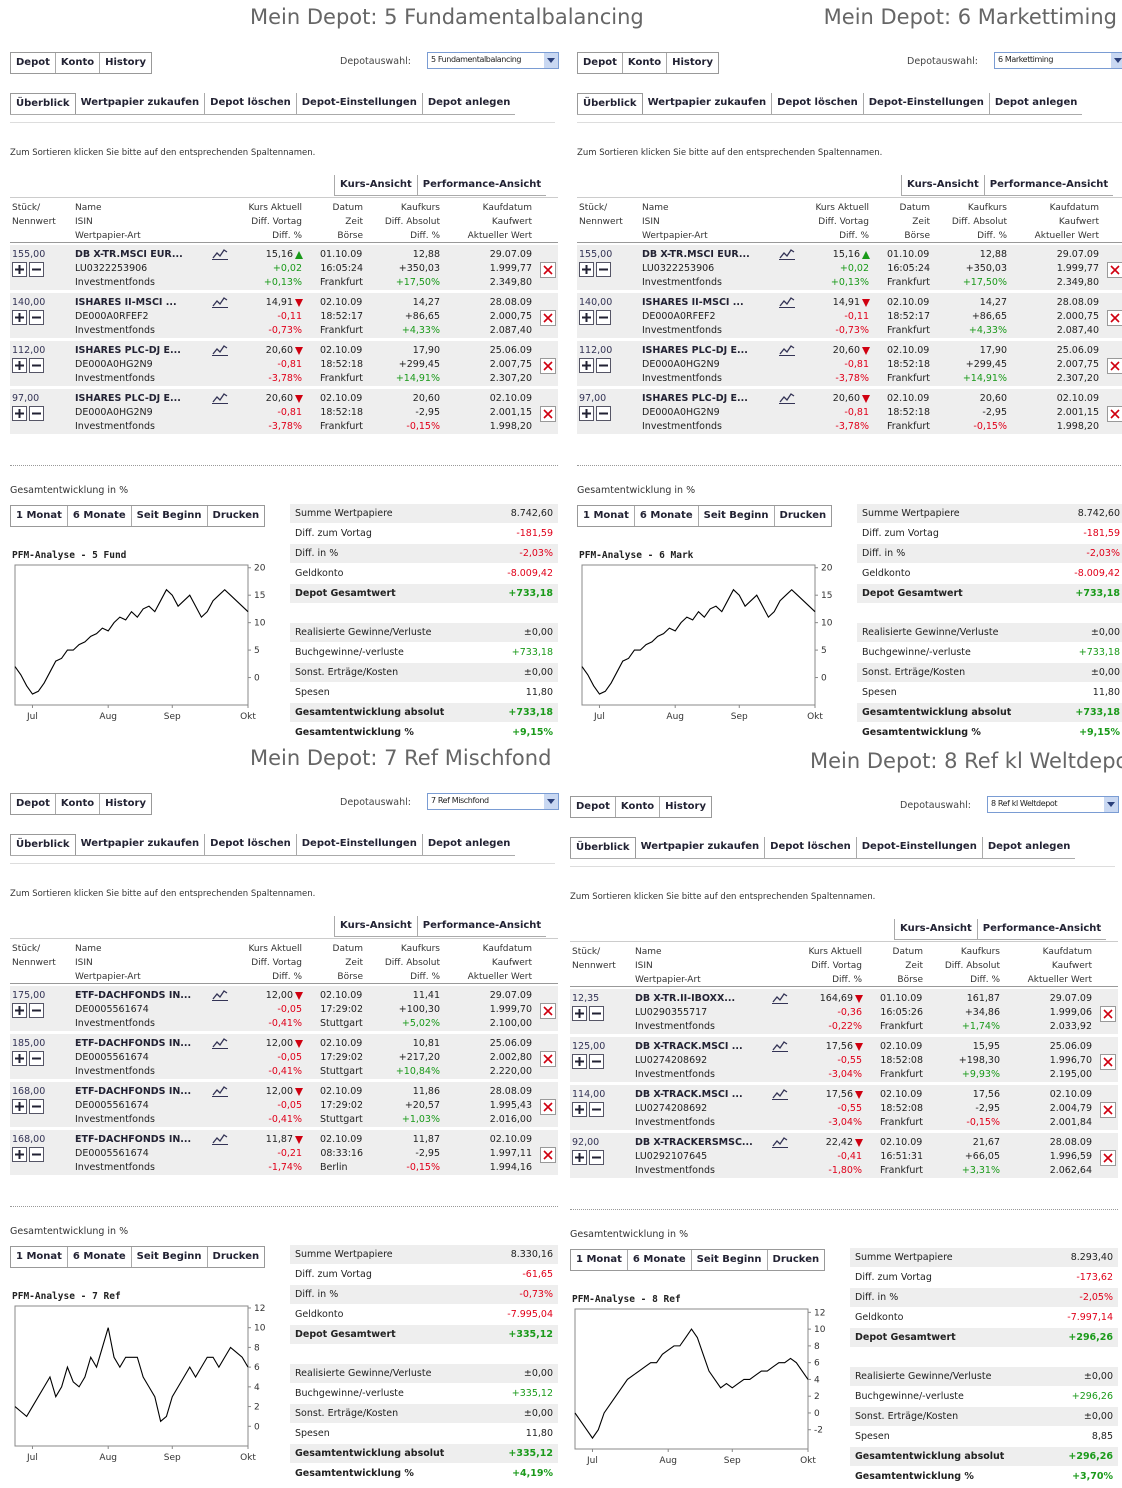 The width and height of the screenshot is (1122, 1488). I want to click on column-header: Börse, so click(350, 236).